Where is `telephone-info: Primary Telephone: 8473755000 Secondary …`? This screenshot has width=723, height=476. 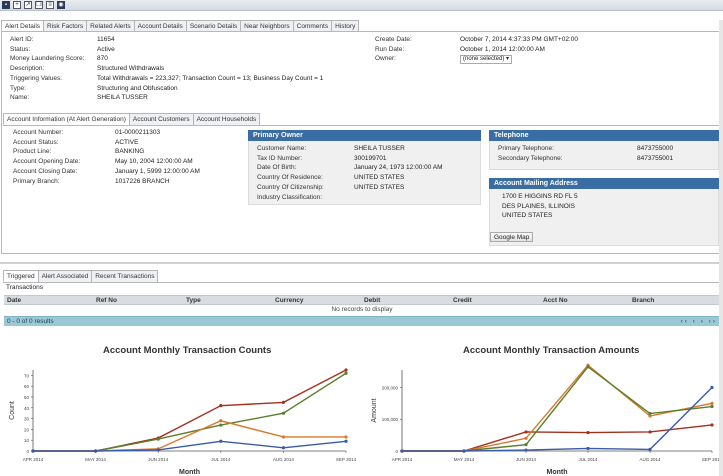
telephone-info: Primary Telephone: 8473755000 Secondary … is located at coordinates (585, 153).